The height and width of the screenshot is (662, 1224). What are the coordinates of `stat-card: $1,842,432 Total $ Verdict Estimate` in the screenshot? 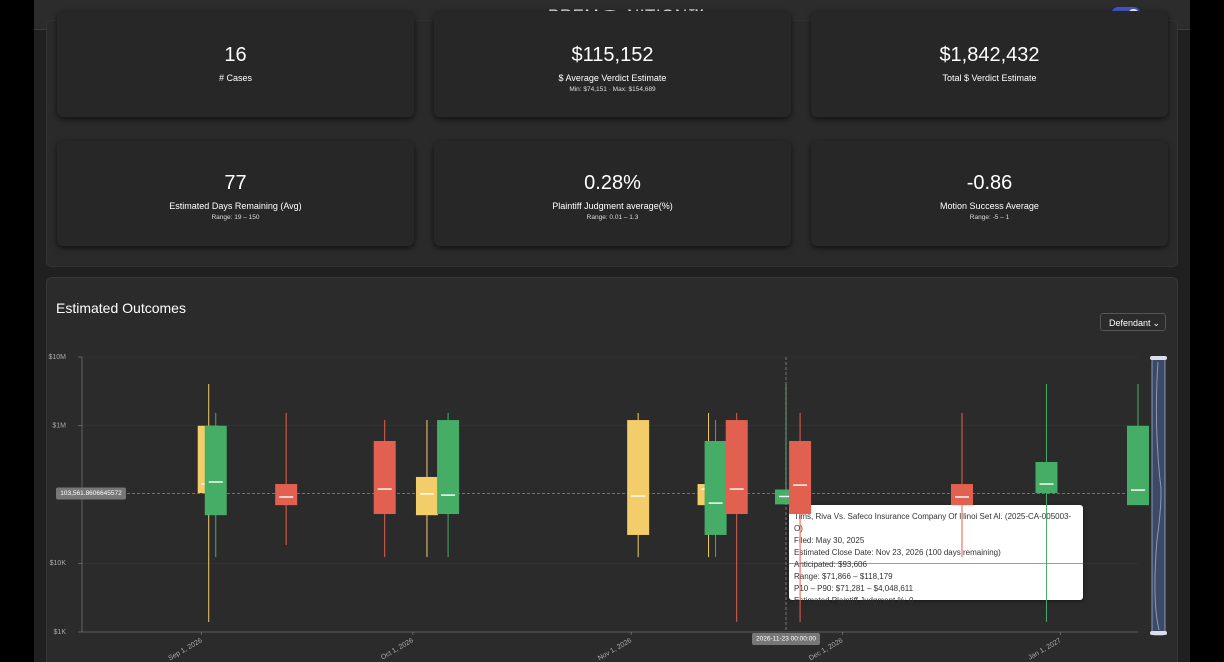 It's located at (989, 64).